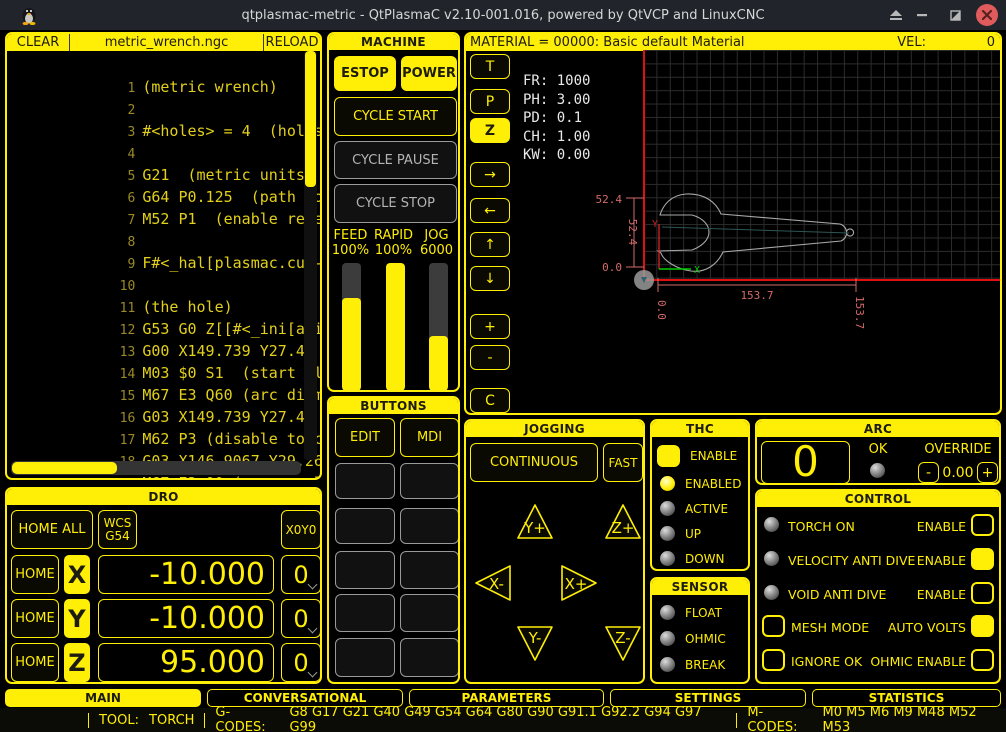 The width and height of the screenshot is (1006, 732). Describe the element at coordinates (117, 529) in the screenshot. I see `wcs-button: WCS G54` at that location.